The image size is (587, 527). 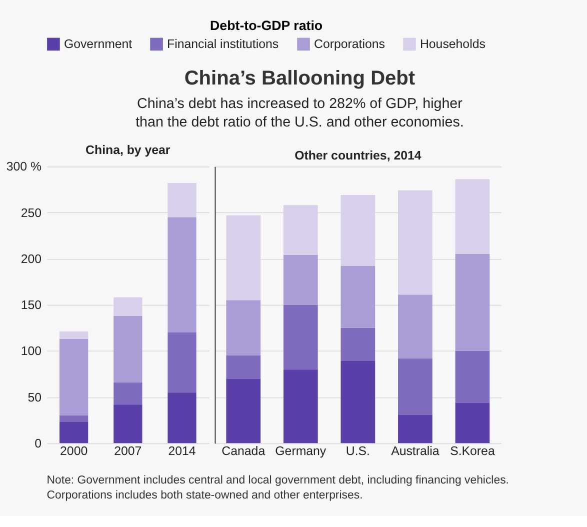 I want to click on x-tick-label: U.S., so click(x=358, y=451).